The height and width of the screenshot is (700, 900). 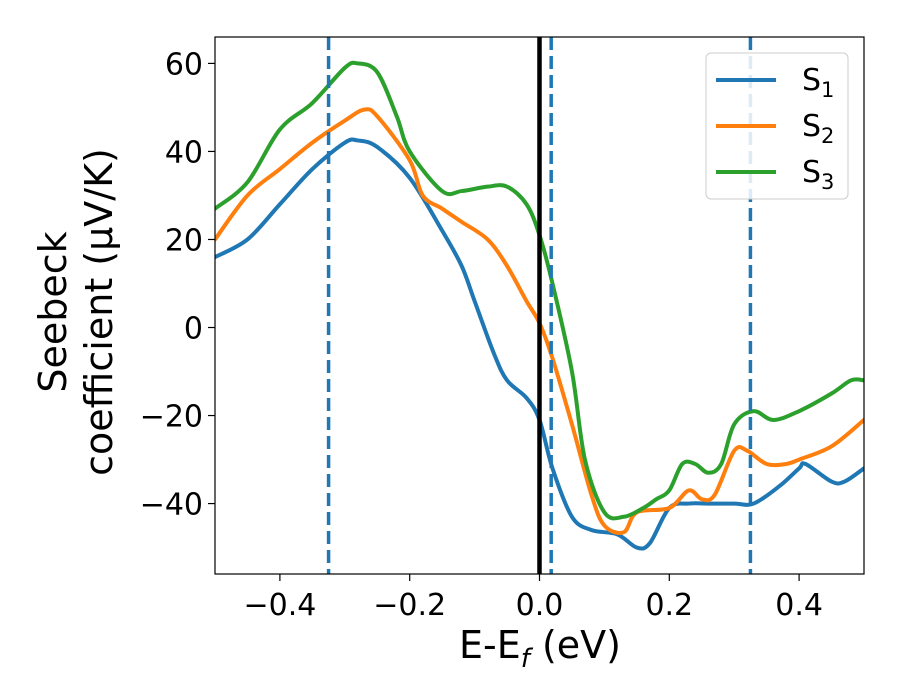 What do you see at coordinates (171, 417) in the screenshot?
I see `y-tick-label: −20` at bounding box center [171, 417].